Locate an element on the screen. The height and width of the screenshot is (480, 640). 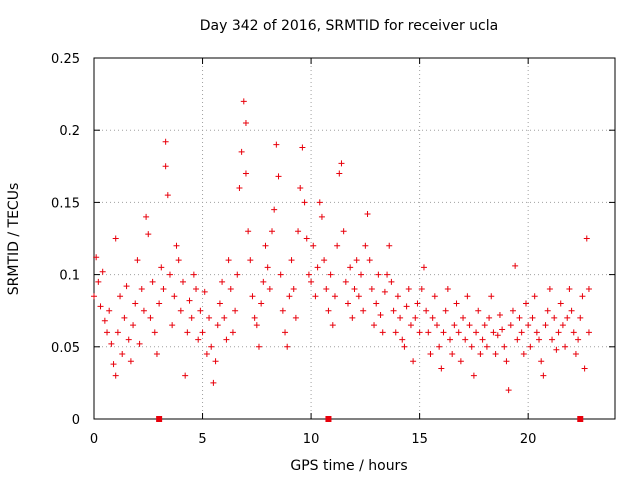
zero-marker is located at coordinates (580, 419).